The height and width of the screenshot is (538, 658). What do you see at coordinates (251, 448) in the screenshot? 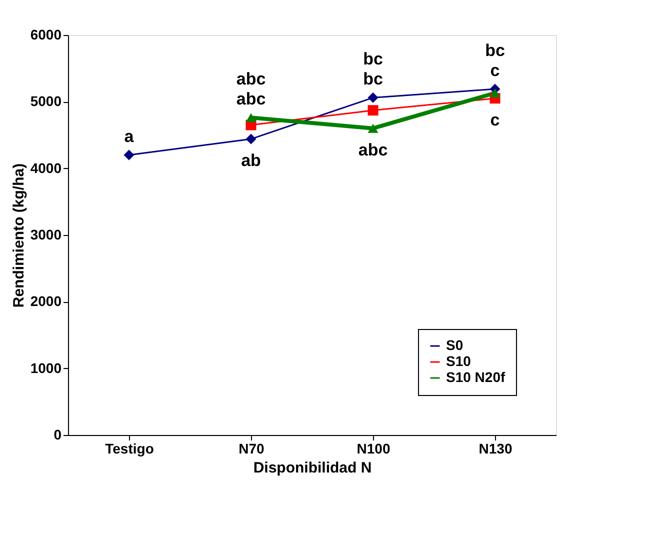
I see `x-tick-label: N70` at bounding box center [251, 448].